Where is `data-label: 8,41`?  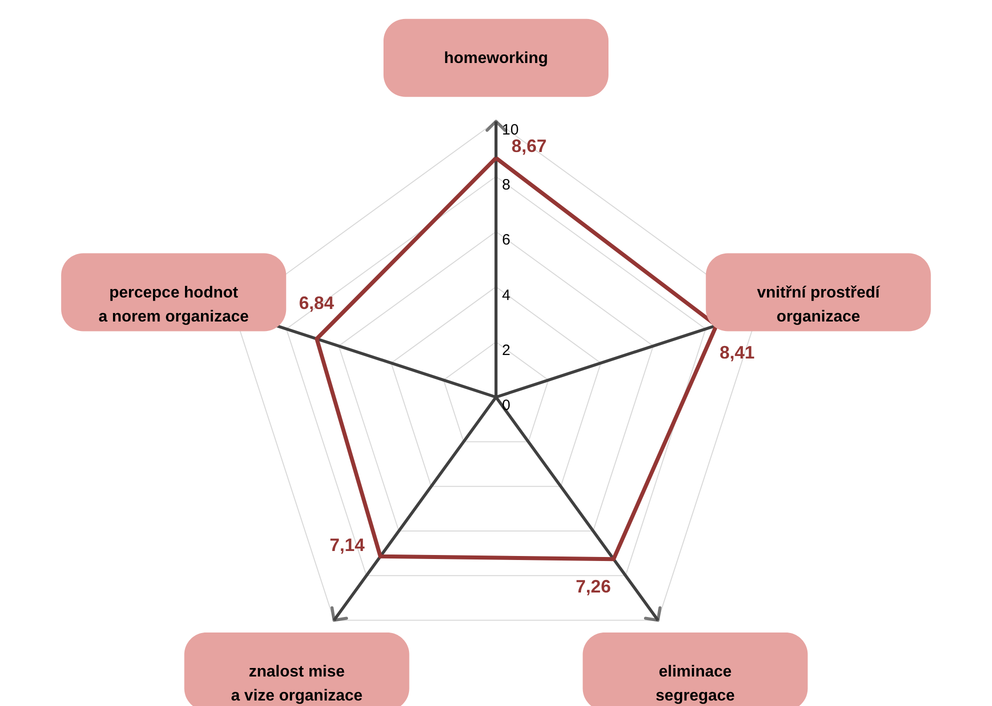
data-label: 8,41 is located at coordinates (737, 352).